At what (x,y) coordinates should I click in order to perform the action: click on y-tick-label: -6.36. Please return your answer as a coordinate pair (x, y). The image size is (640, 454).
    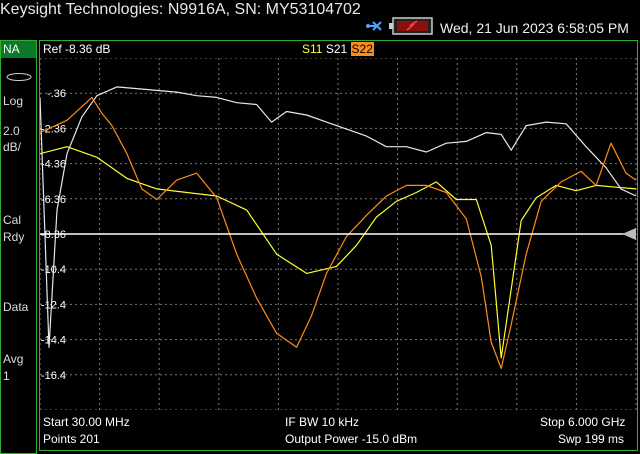
    Looking at the image, I should click on (53, 200).